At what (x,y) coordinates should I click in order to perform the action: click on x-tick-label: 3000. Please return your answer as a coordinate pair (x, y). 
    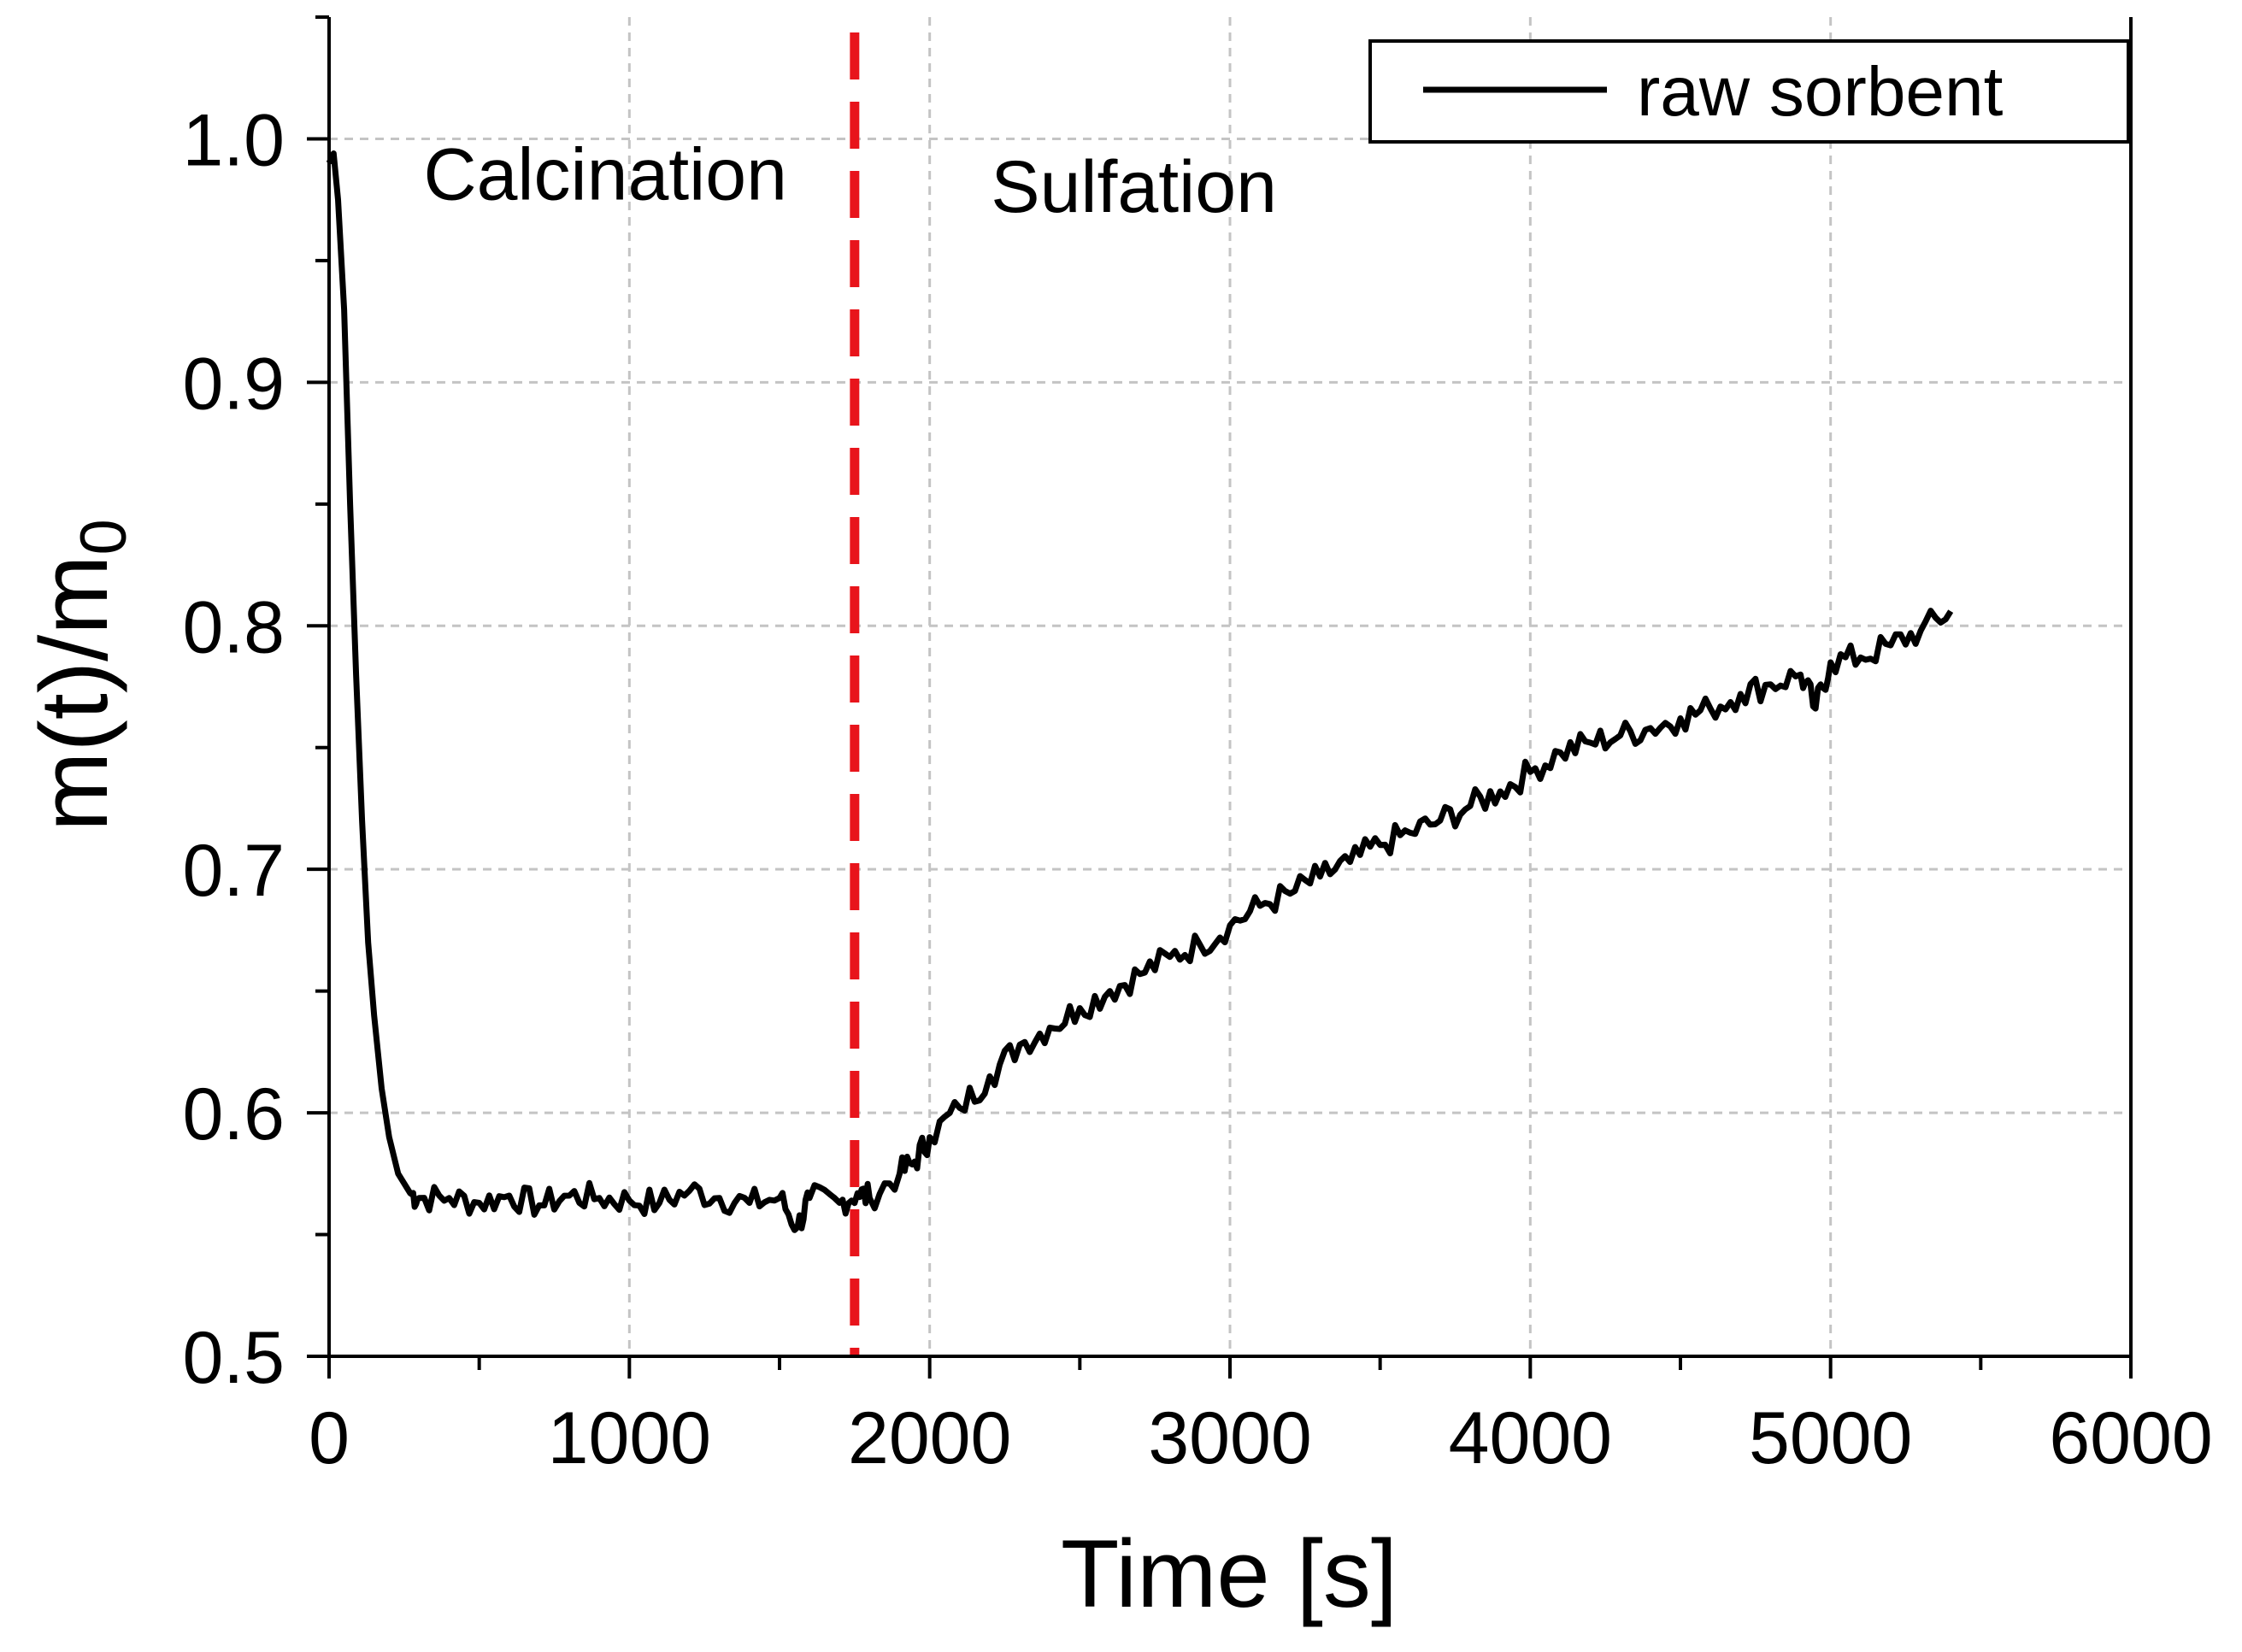
    Looking at the image, I should click on (1229, 1438).